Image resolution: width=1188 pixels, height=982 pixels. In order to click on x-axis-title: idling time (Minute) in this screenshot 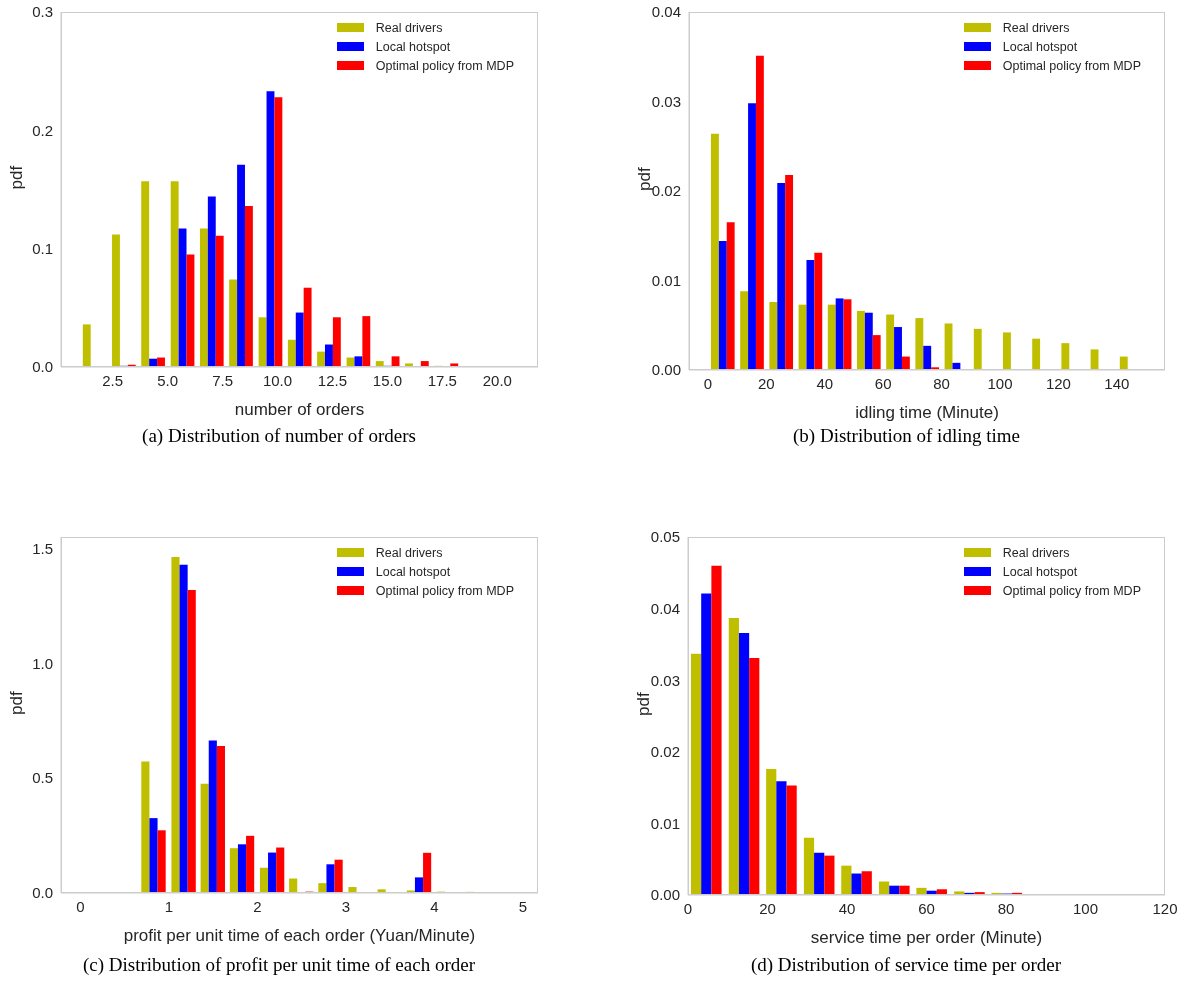, I will do `click(927, 412)`.